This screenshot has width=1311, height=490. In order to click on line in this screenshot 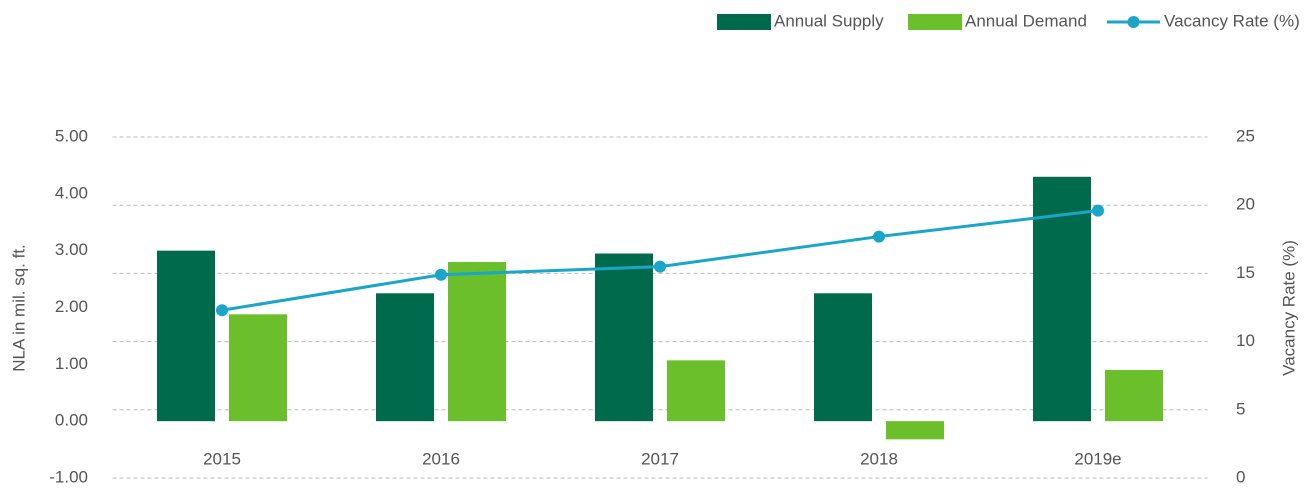, I will do `click(660, 260)`.